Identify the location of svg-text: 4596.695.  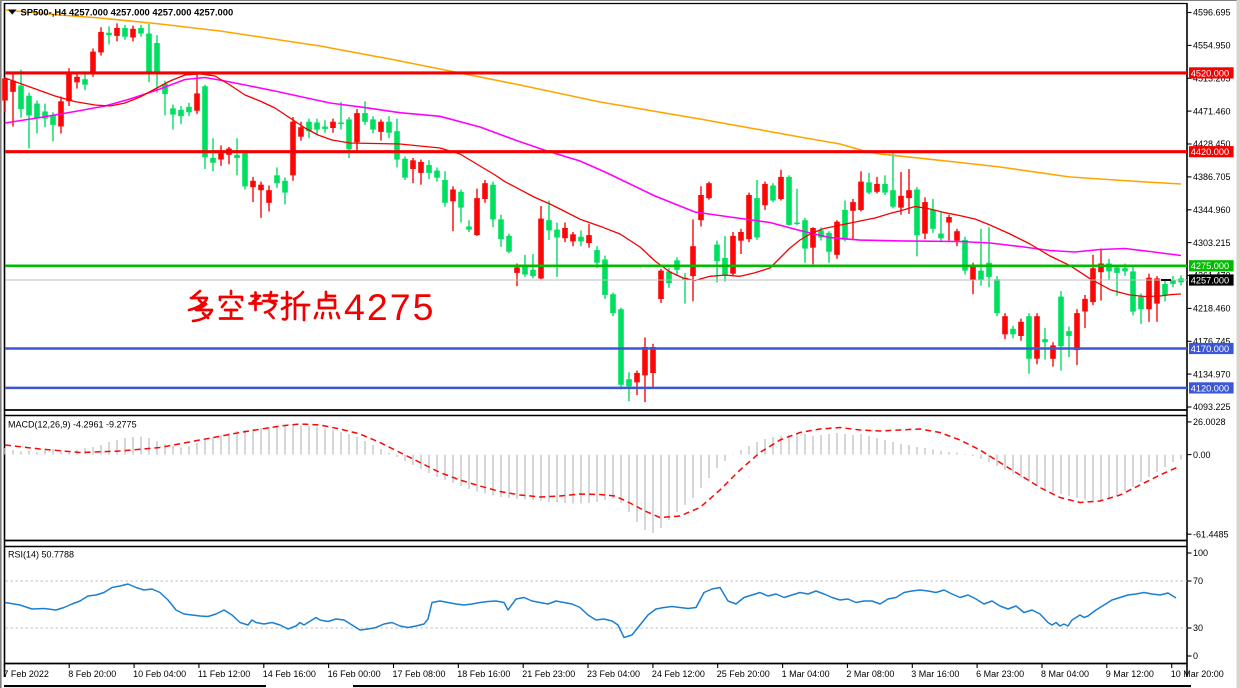
(1212, 13).